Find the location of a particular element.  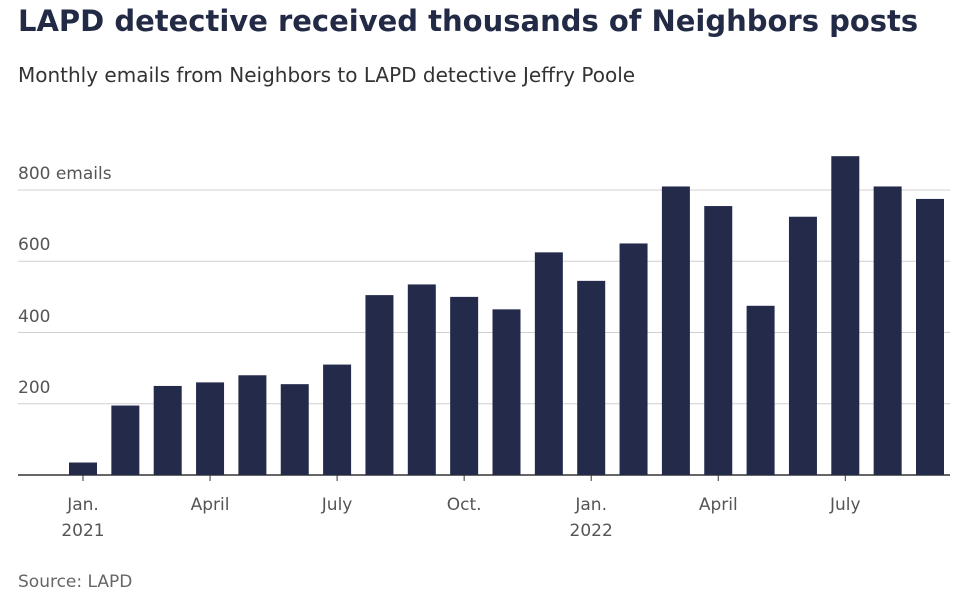

y-tick-label: 800 emails is located at coordinates (65, 174).